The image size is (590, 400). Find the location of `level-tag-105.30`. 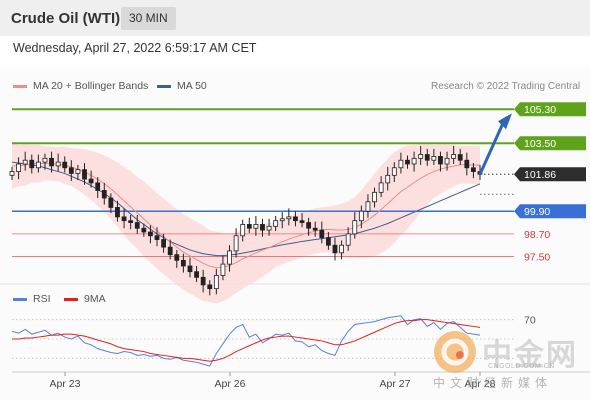

level-tag-105.30 is located at coordinates (550, 109).